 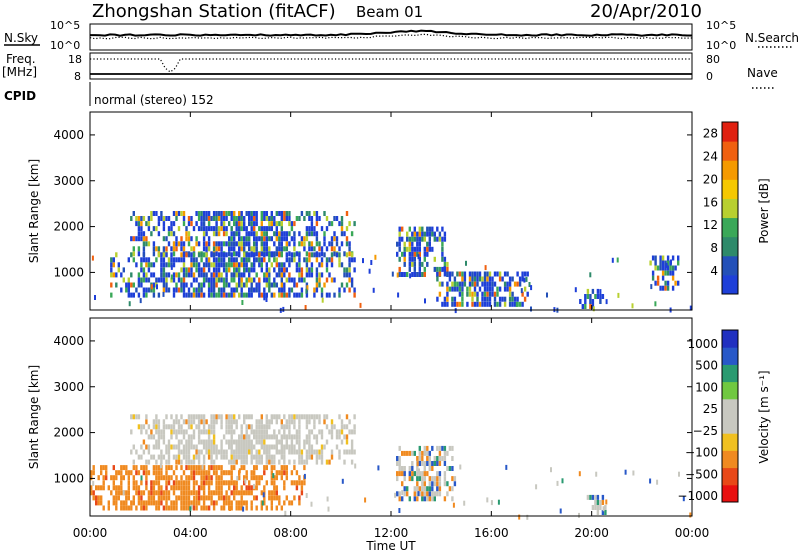 I want to click on velocity-colorbar-tick: −500, so click(x=701, y=474).